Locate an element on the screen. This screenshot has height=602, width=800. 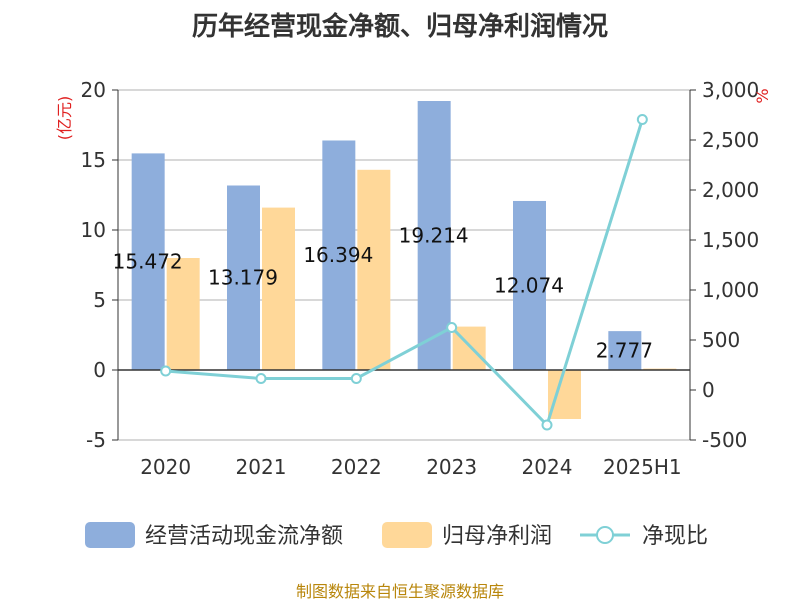
data-label: 15.472 is located at coordinates (148, 262).